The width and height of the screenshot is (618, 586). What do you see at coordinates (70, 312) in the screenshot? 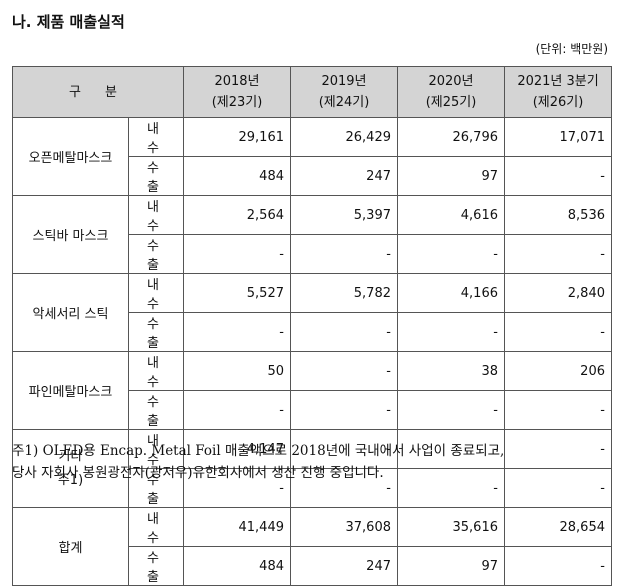
I see `product-name: 악세서리 스틱` at bounding box center [70, 312].